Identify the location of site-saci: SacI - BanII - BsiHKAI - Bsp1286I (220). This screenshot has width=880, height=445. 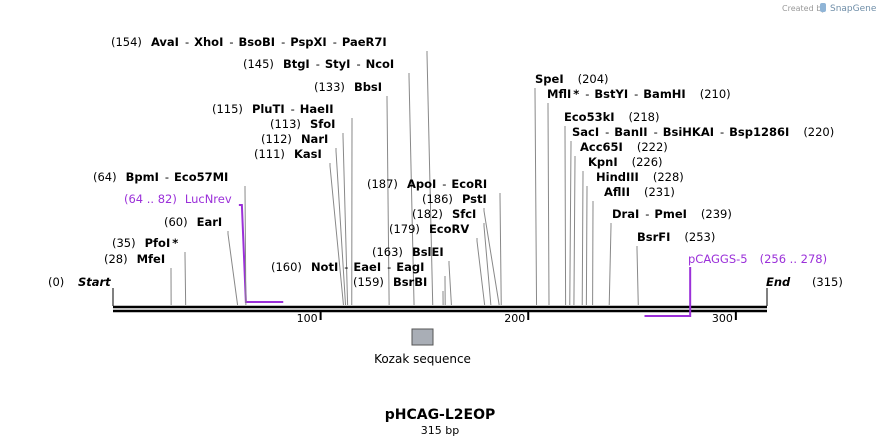
(701, 215).